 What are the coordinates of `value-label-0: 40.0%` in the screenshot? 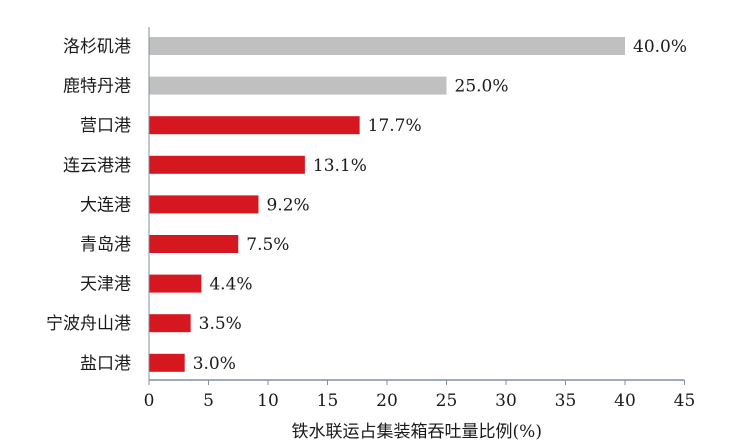 It's located at (660, 47).